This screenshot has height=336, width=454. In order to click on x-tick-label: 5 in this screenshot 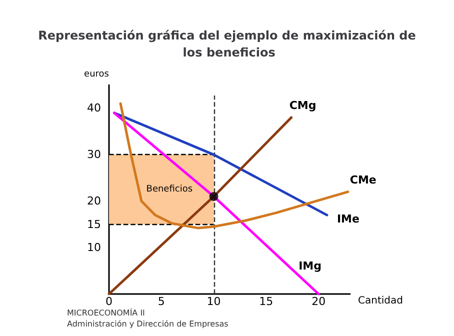, I will do `click(161, 301)`.